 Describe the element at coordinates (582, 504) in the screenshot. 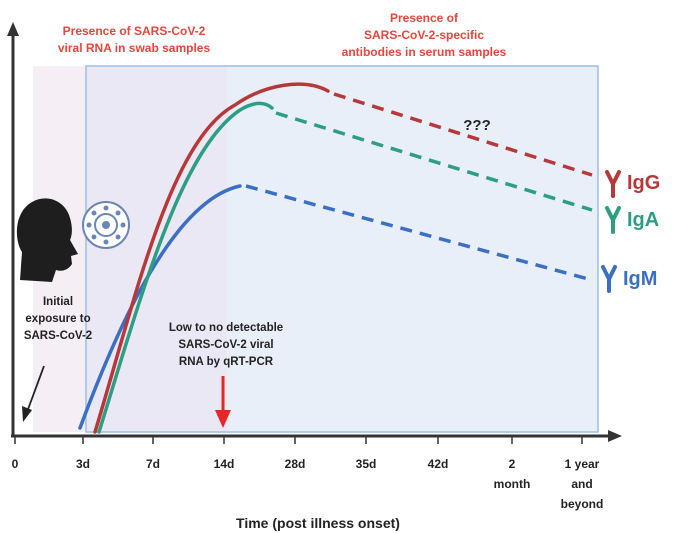

I see `x-tick-label: beyond` at that location.